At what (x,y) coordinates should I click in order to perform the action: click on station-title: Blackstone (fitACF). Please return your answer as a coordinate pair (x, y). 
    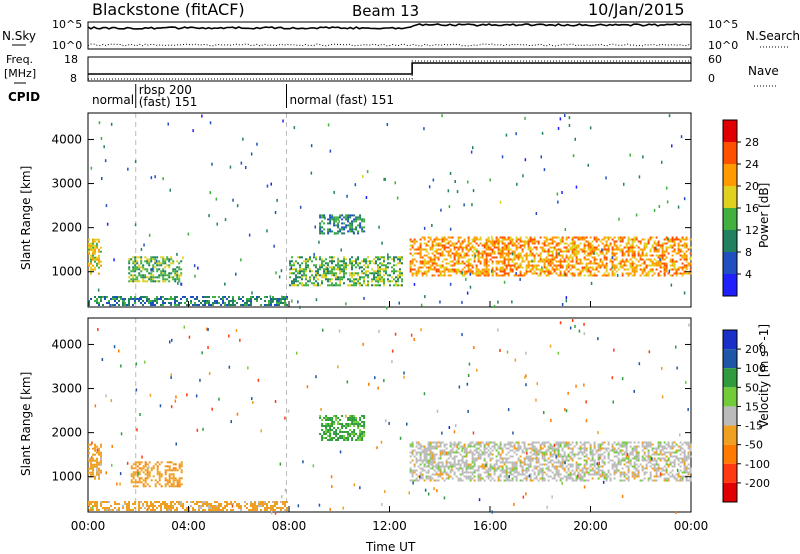
    Looking at the image, I should click on (168, 9).